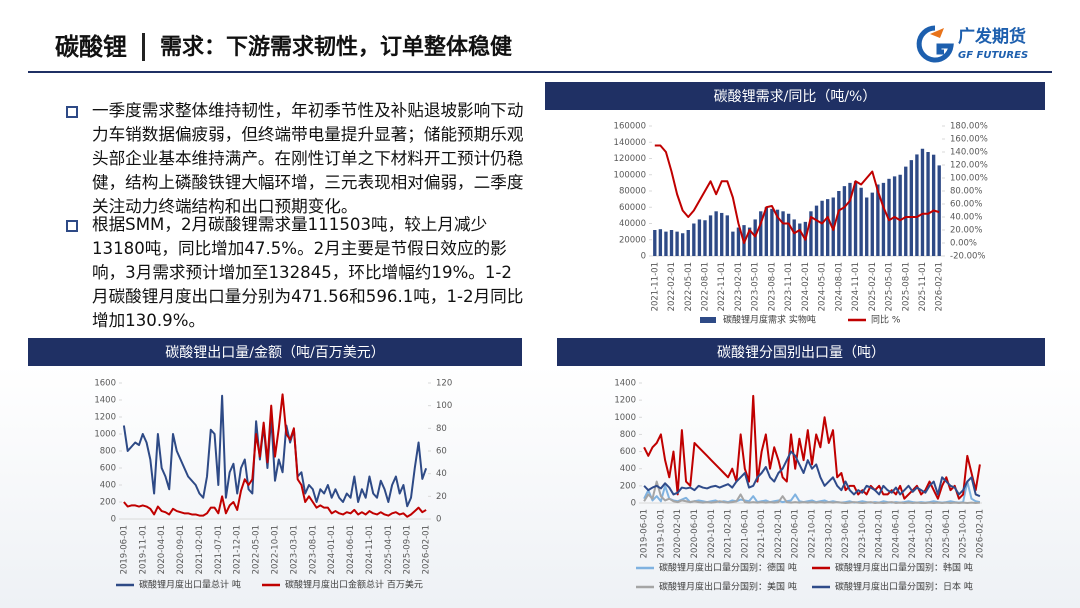 This screenshot has height=608, width=1080. What do you see at coordinates (823, 286) in the screenshot?
I see `x-tick-label: 2024-05-01` at bounding box center [823, 286].